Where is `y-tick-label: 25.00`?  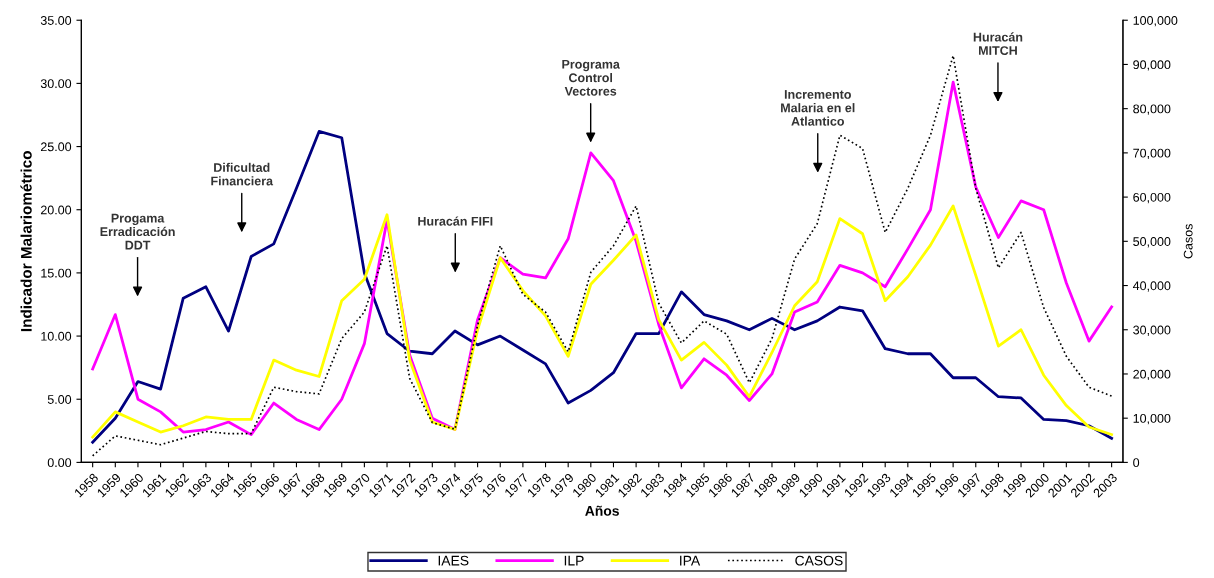 y-tick-label: 25.00 is located at coordinates (56, 147).